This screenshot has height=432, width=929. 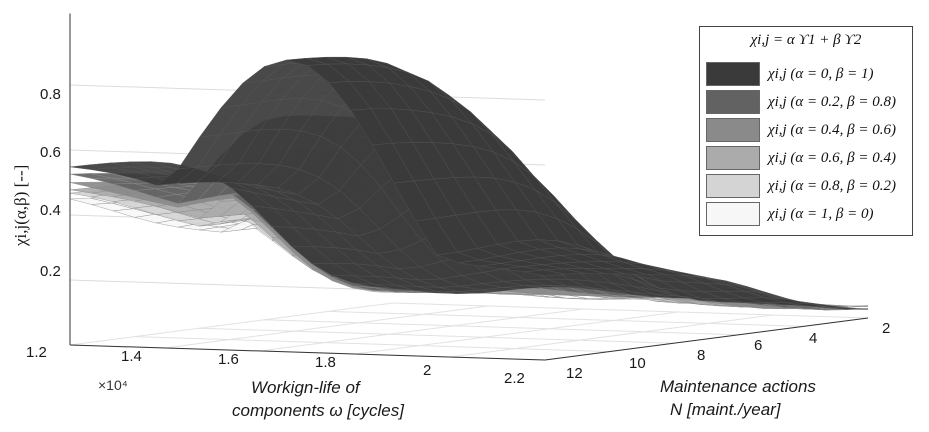 What do you see at coordinates (706, 339) in the screenshot?
I see `n-axis-line` at bounding box center [706, 339].